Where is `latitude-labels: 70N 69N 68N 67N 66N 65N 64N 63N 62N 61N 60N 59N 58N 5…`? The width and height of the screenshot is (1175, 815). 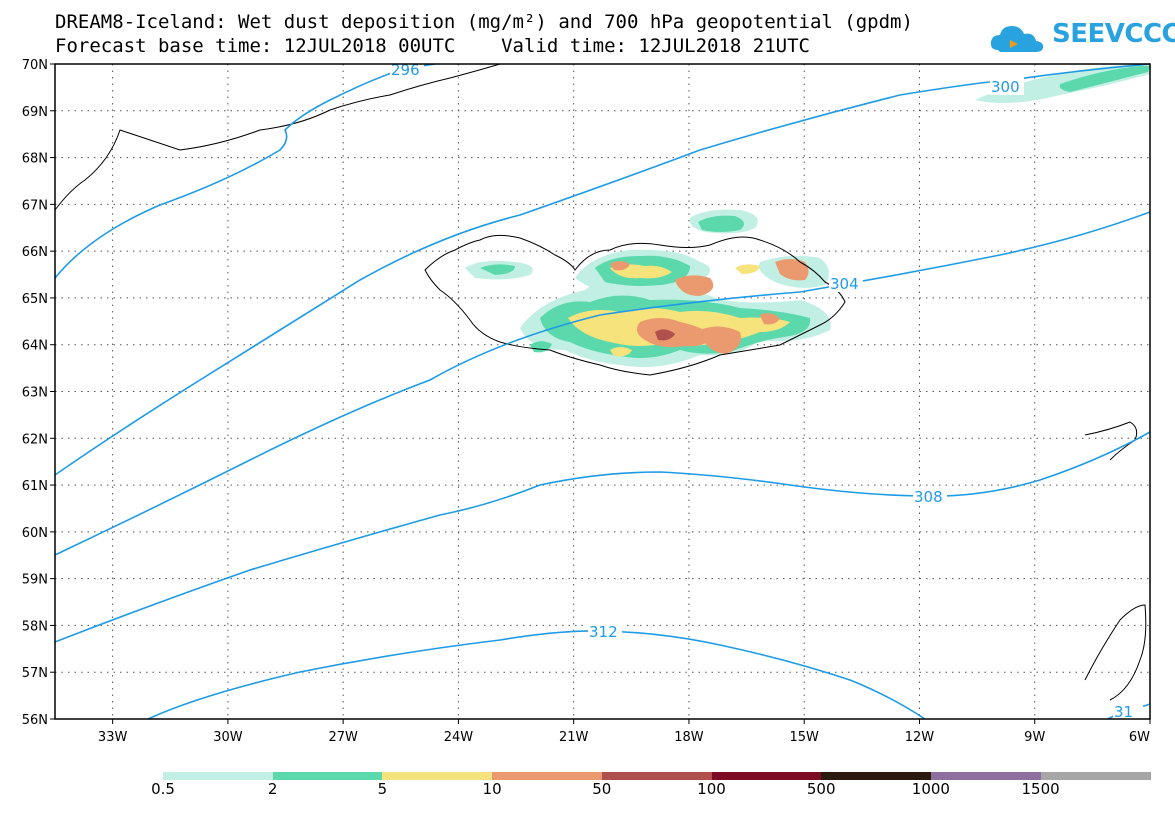 latitude-labels: 70N 69N 68N 67N 66N 65N 64N 63N 62N 61N 60N 59N 58N 5… is located at coordinates (38, 393).